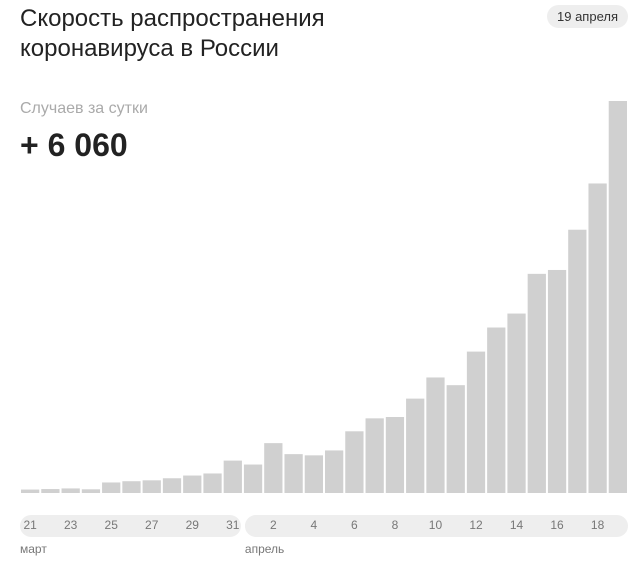 The image size is (640, 566). I want to click on x-tick-label: 10, so click(436, 525).